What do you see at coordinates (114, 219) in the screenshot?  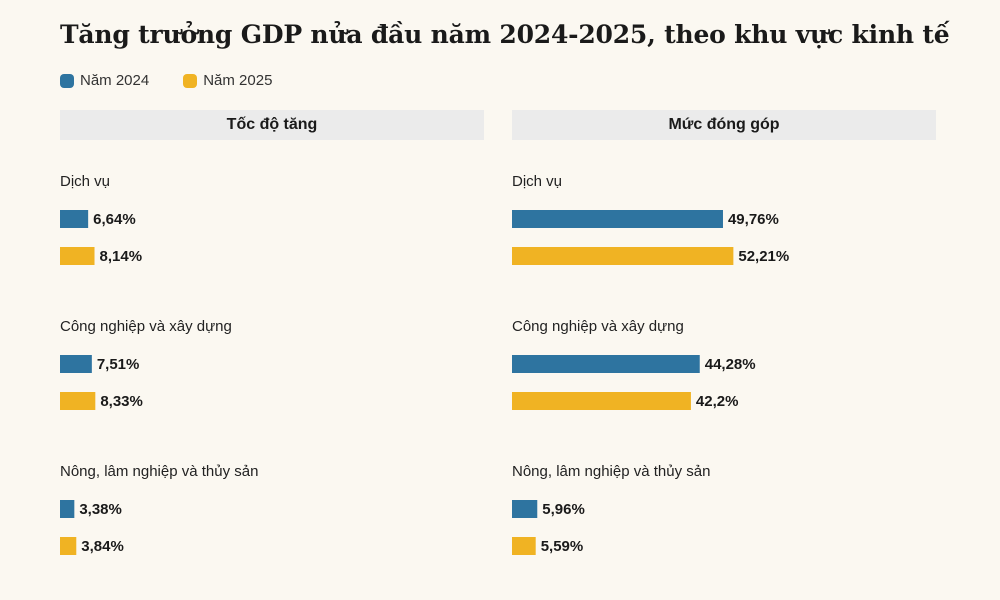 I see `value-label-nam-2024-dich-vu: 6,64%` at bounding box center [114, 219].